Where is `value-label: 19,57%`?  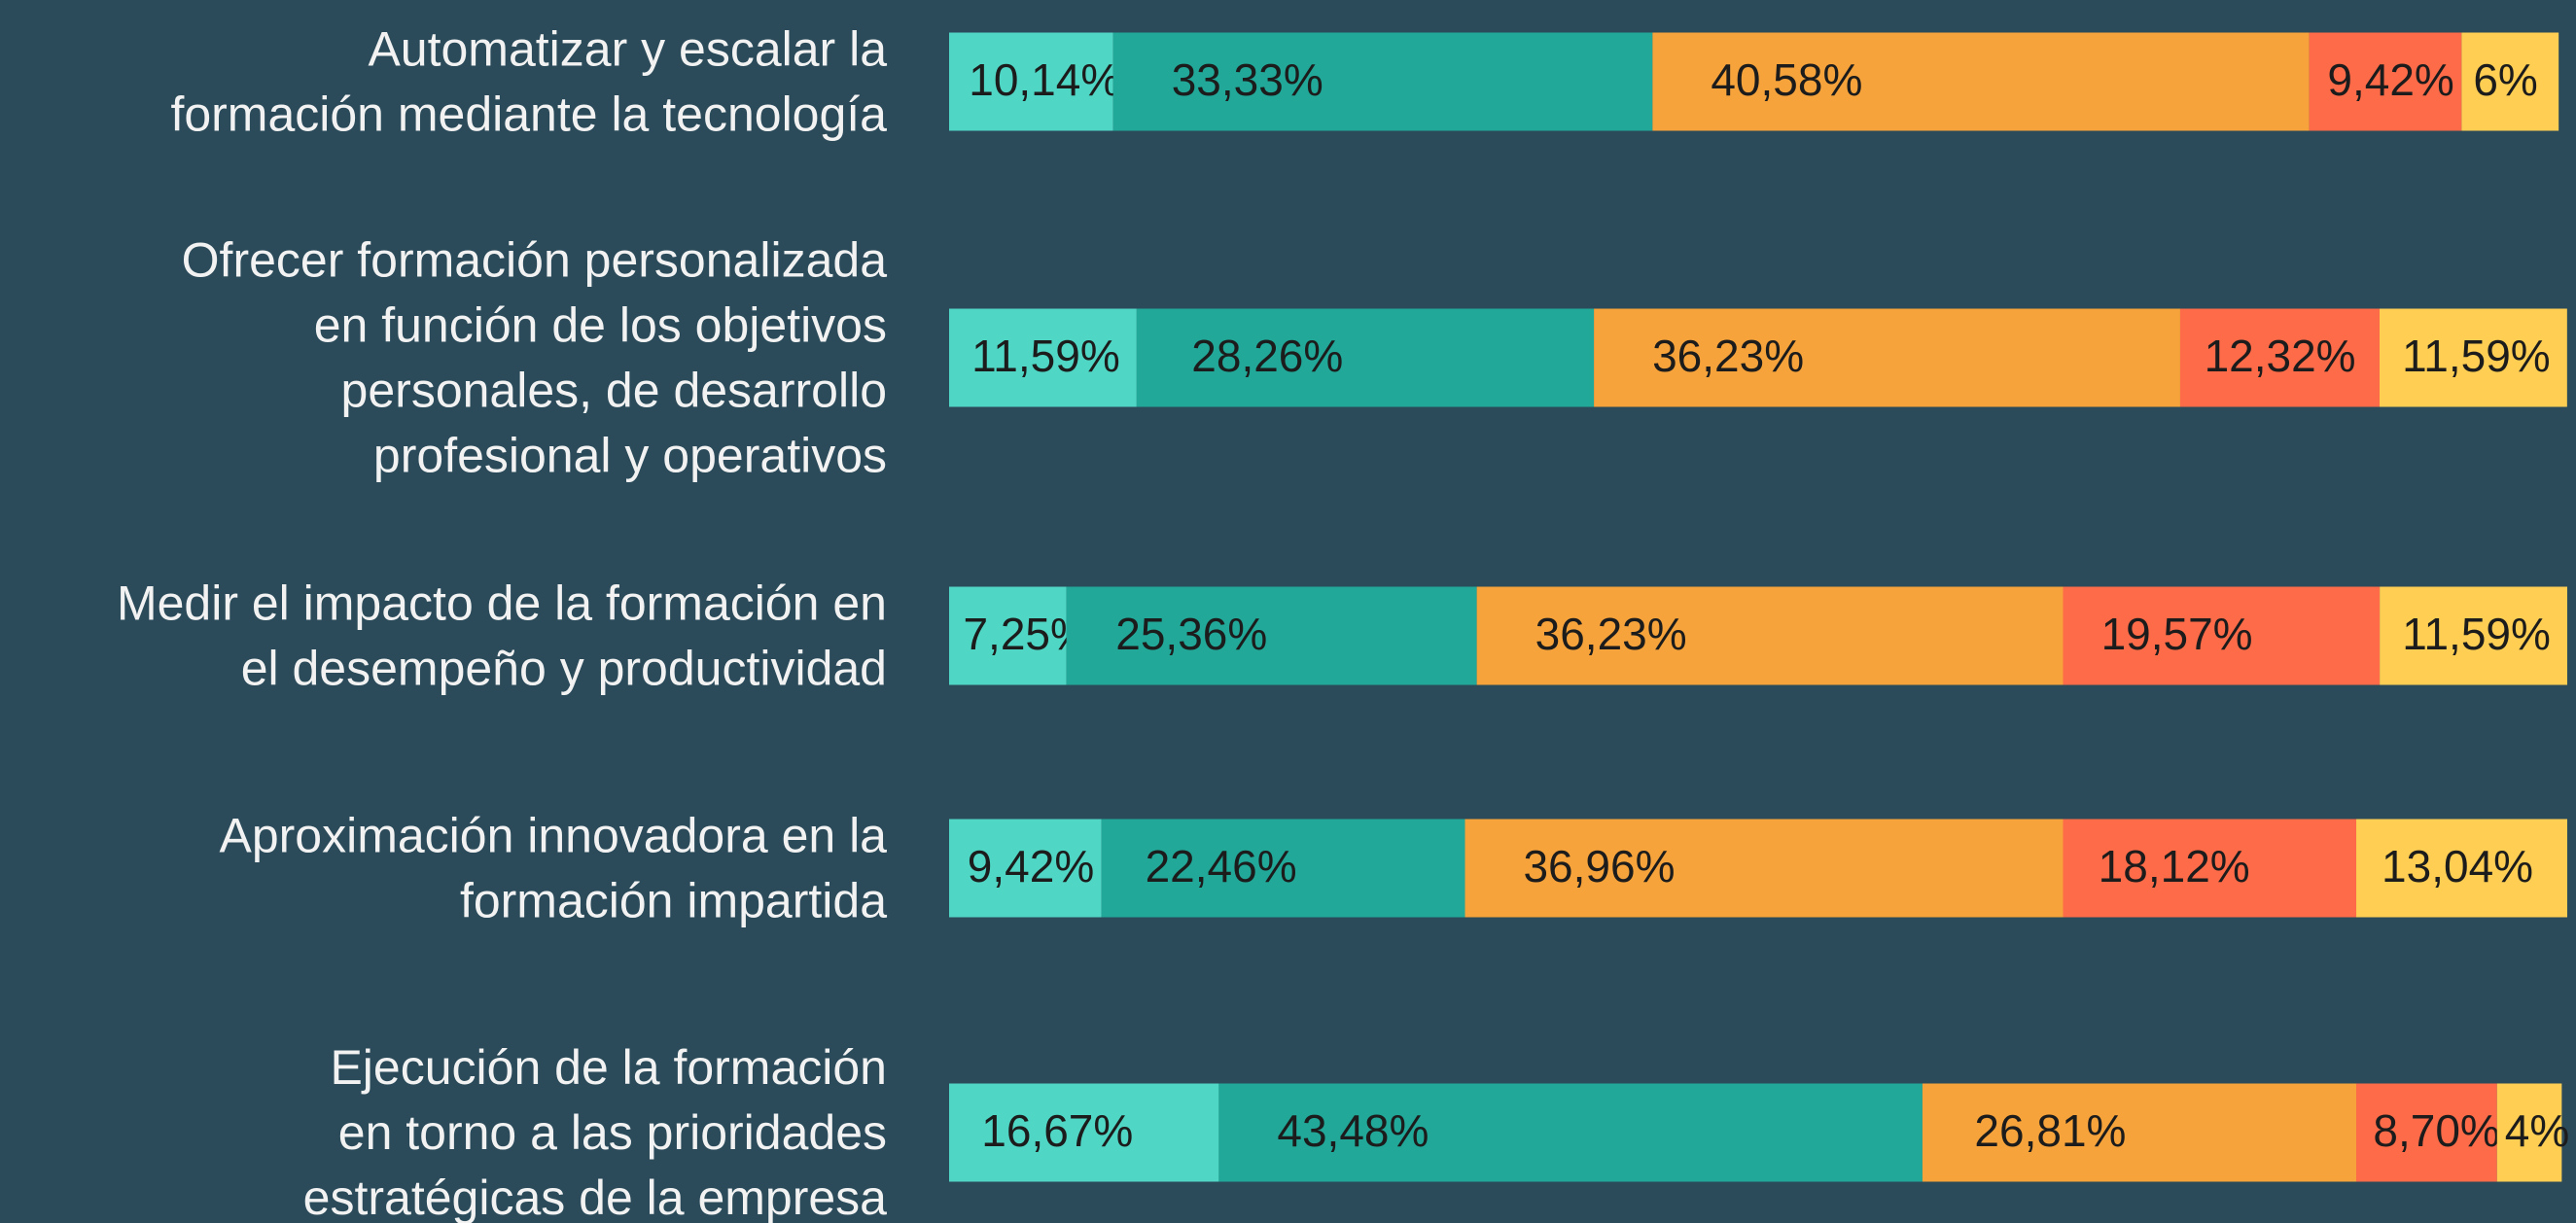
value-label: 19,57% is located at coordinates (2177, 634).